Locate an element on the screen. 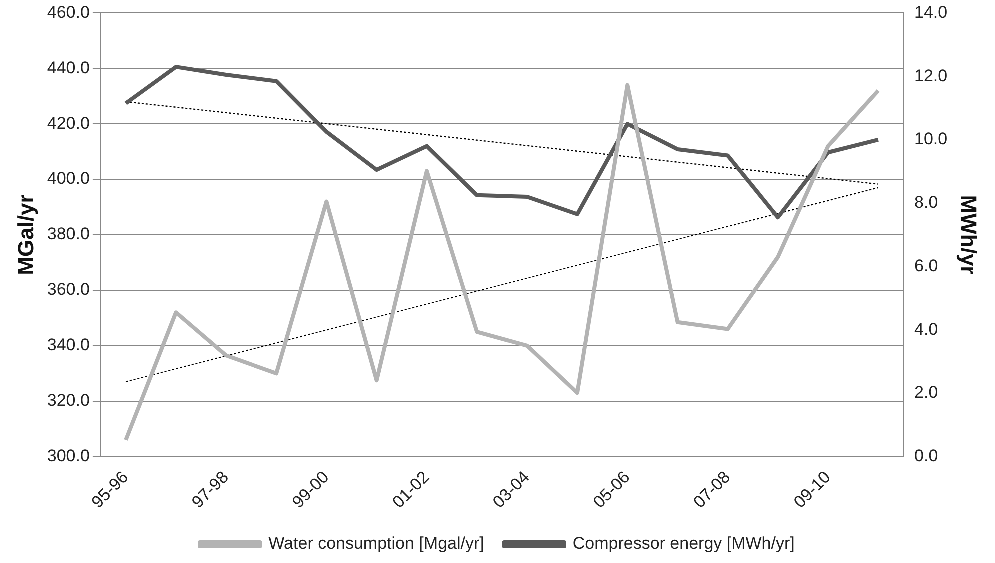 The width and height of the screenshot is (995, 563). y2-axis-title: MWh/yr is located at coordinates (969, 235).